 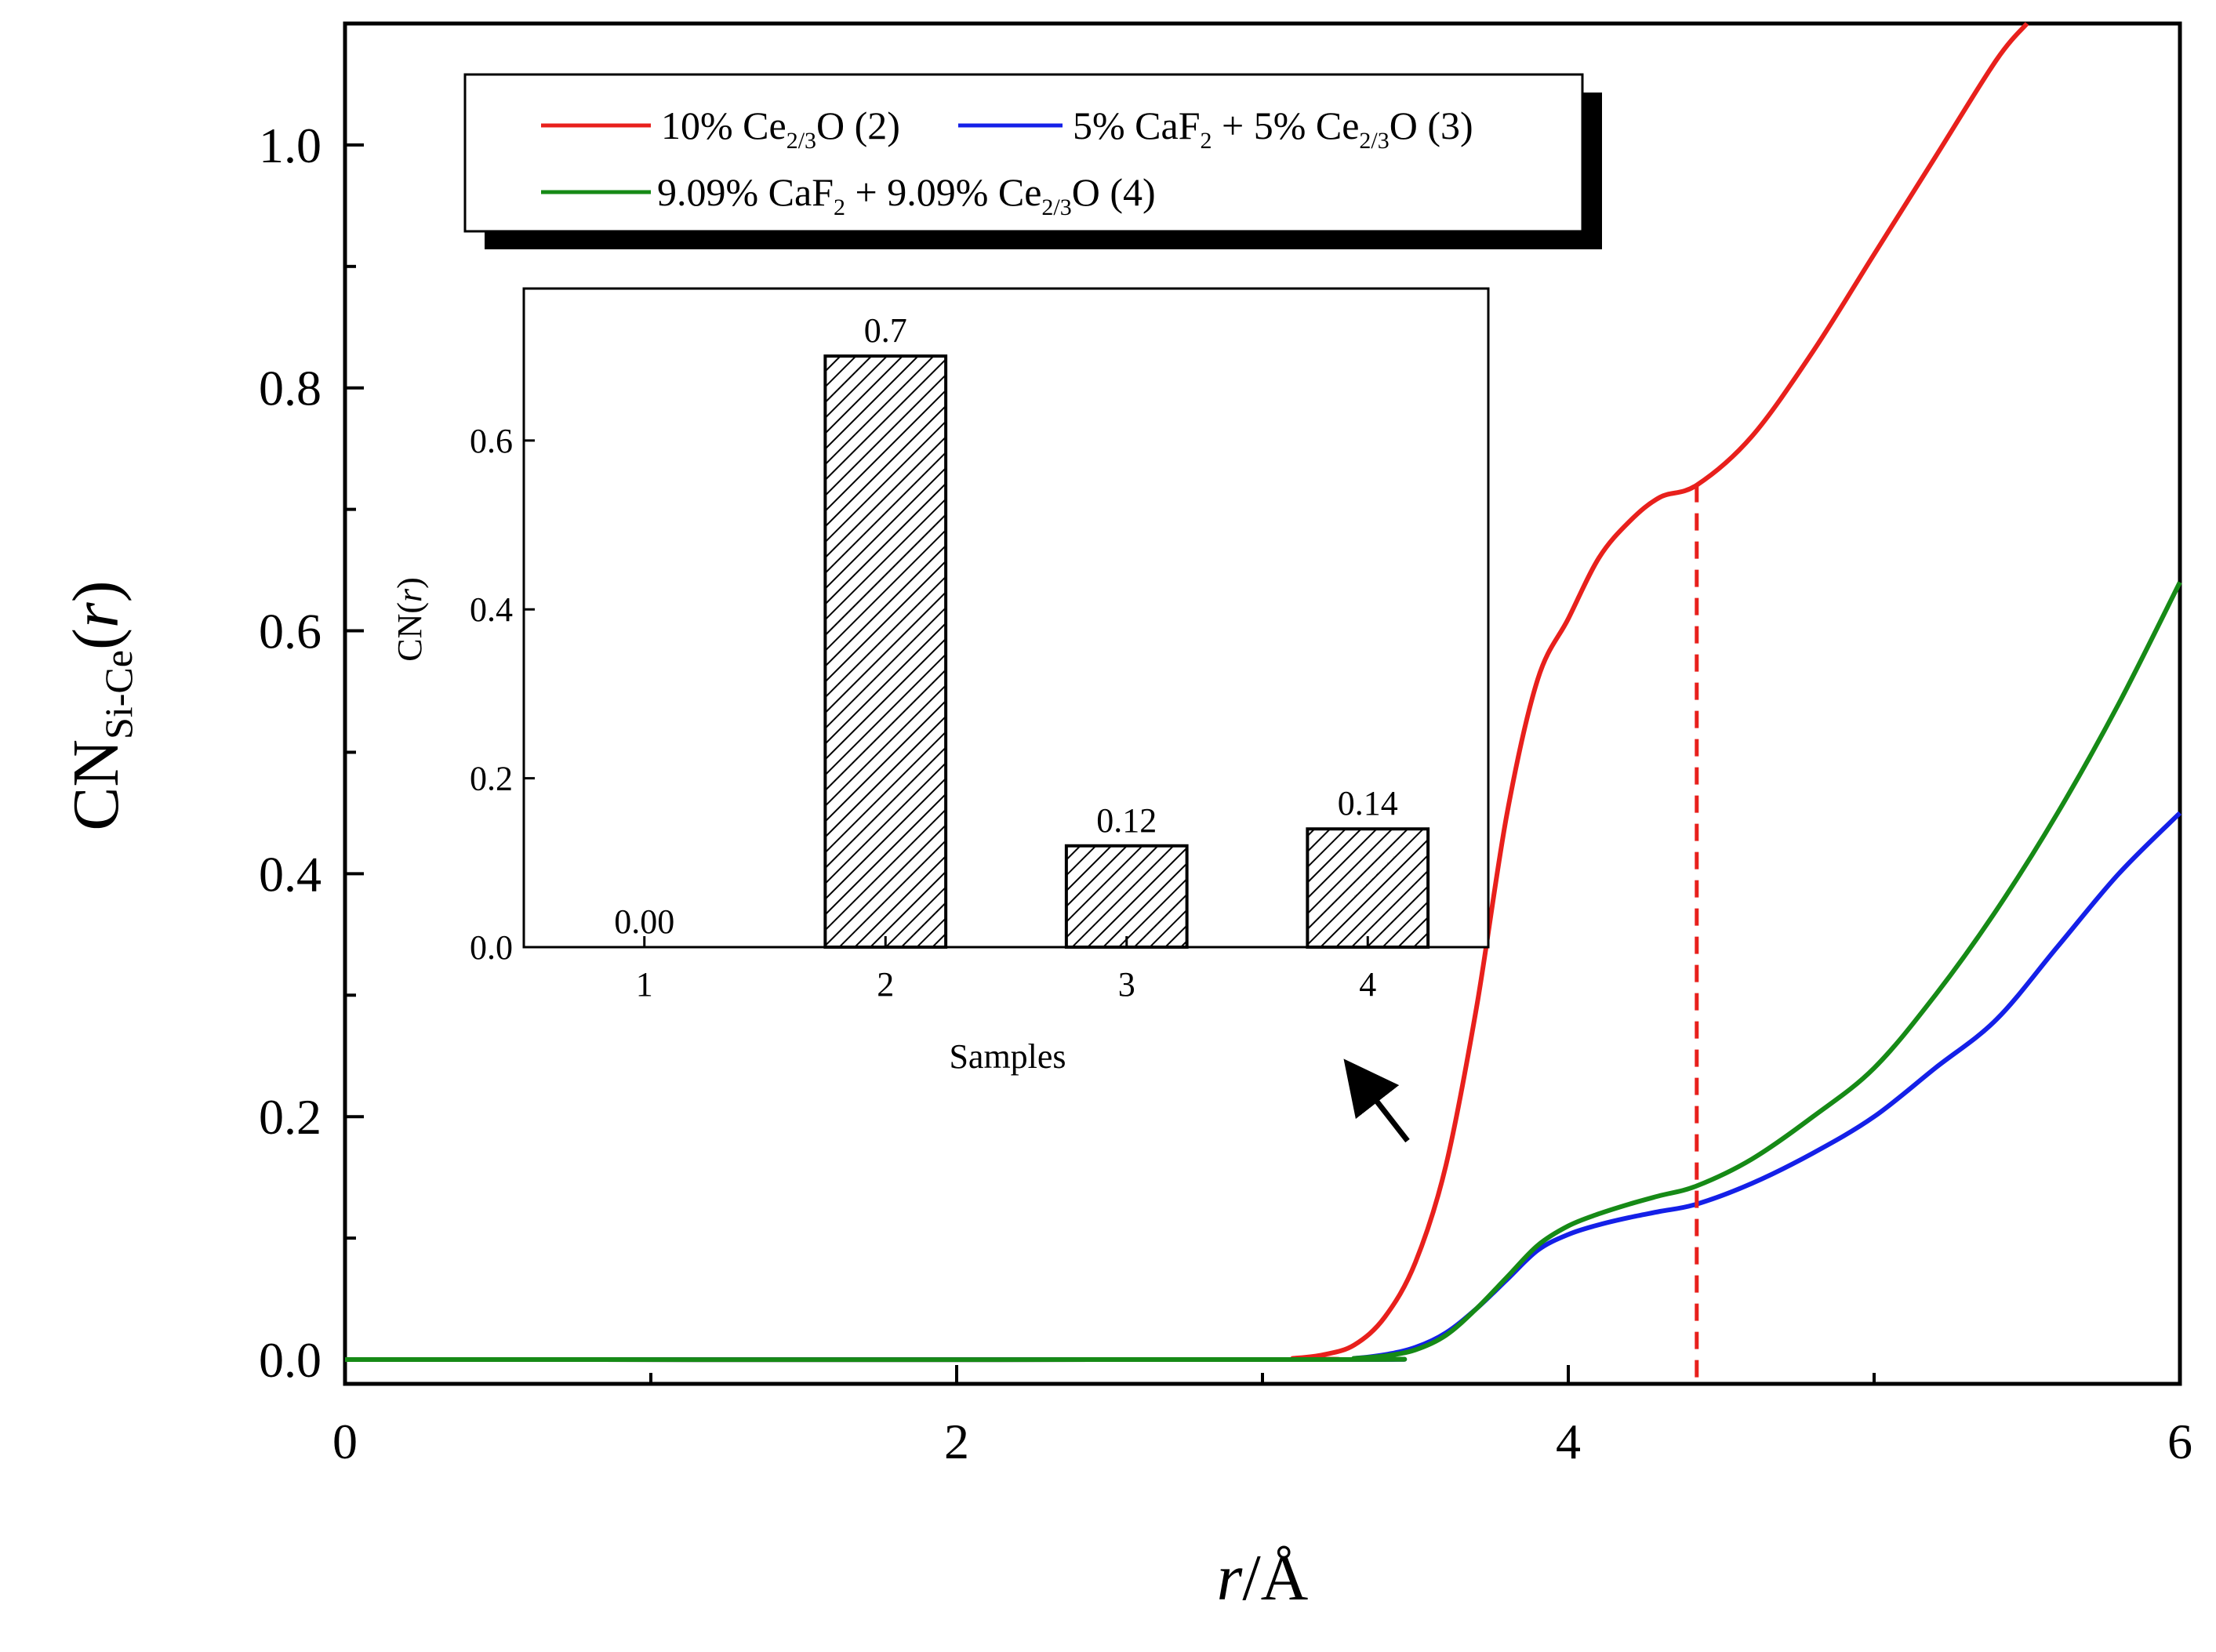 What do you see at coordinates (96, 639) in the screenshot?
I see `y-axis-title-open: (` at bounding box center [96, 639].